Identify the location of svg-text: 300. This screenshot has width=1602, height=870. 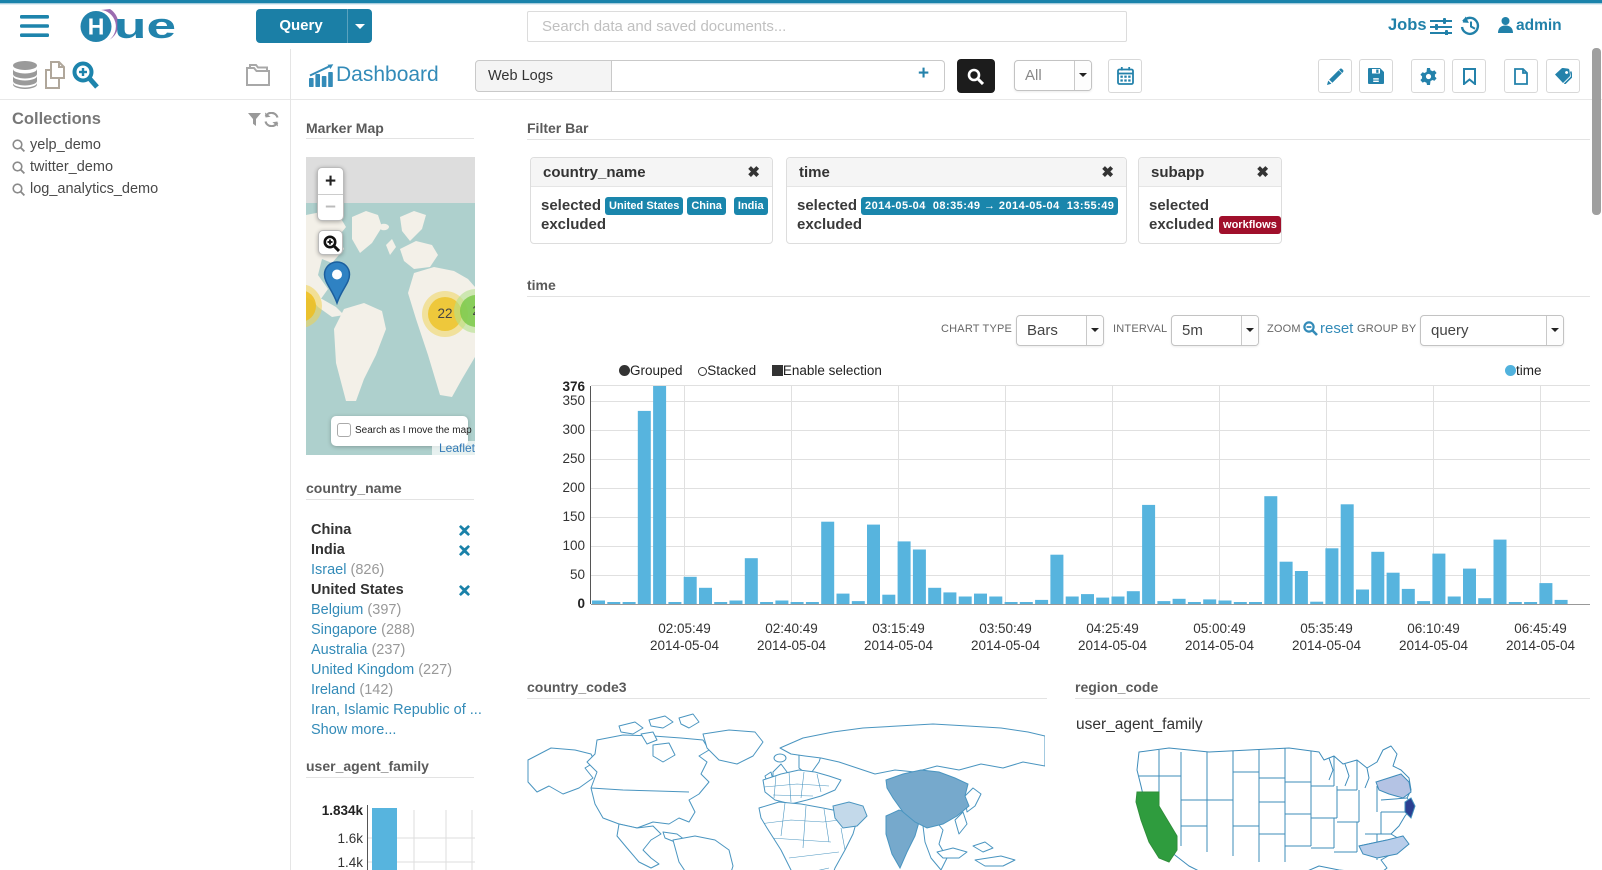
(573, 429).